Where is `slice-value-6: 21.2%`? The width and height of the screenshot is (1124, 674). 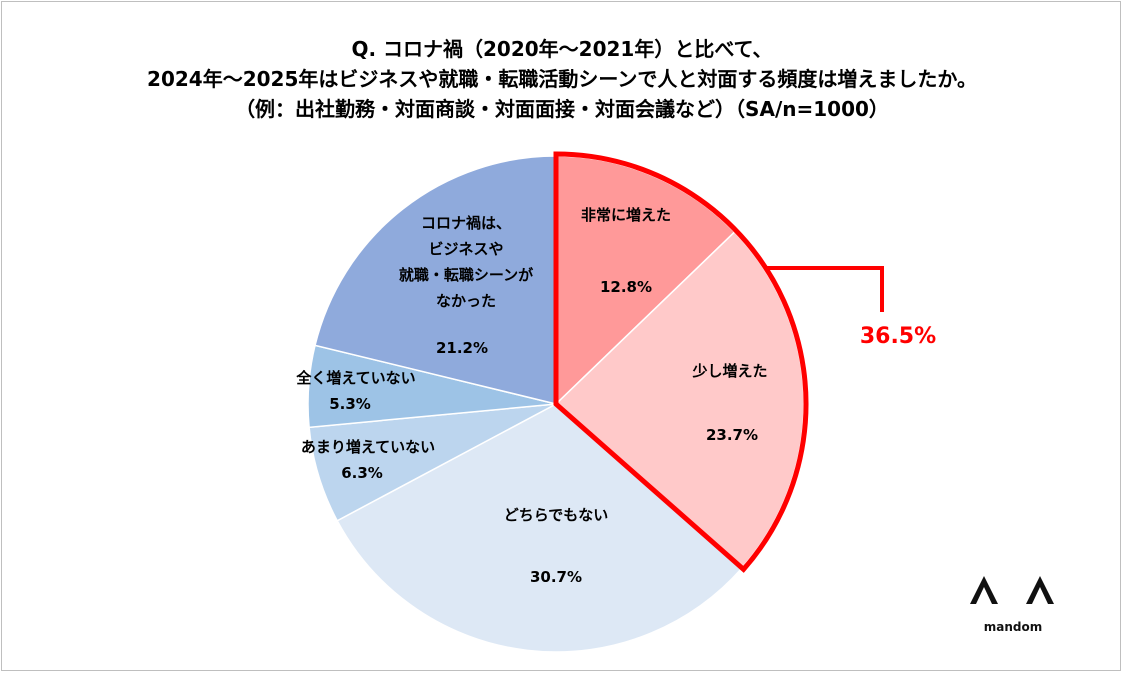 slice-value-6: 21.2% is located at coordinates (462, 348).